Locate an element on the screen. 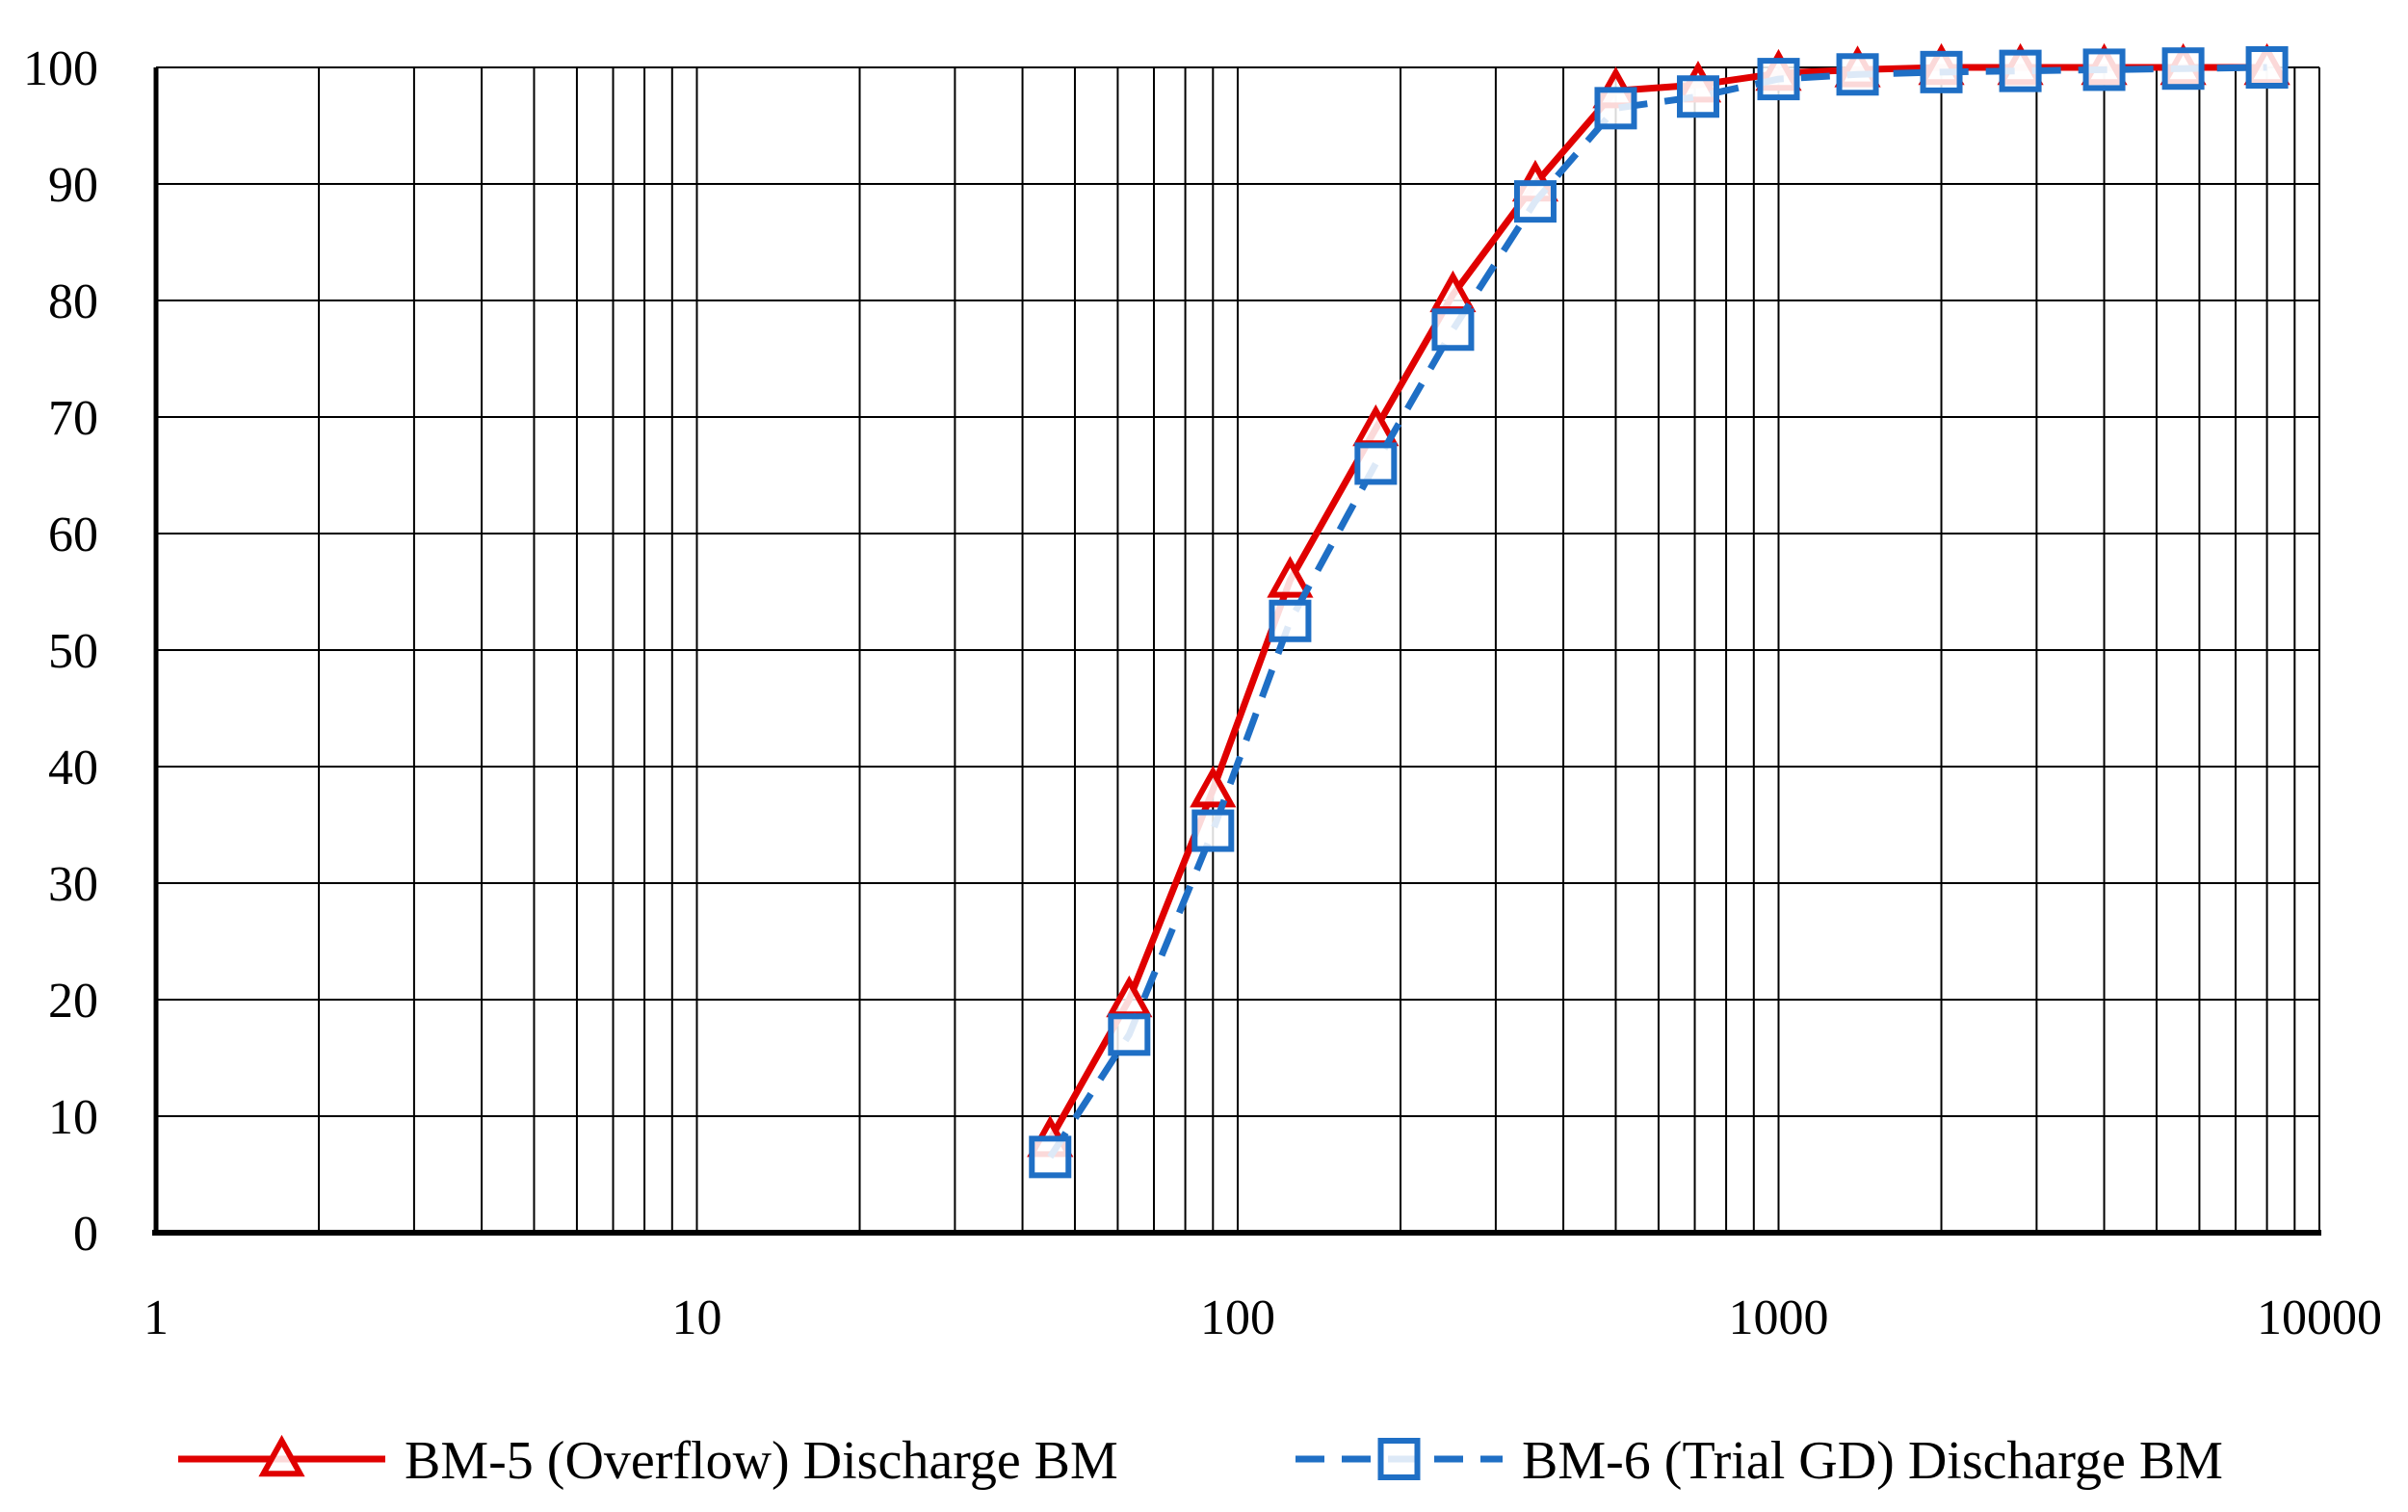  y-tick-label: 10 is located at coordinates (73, 1118).